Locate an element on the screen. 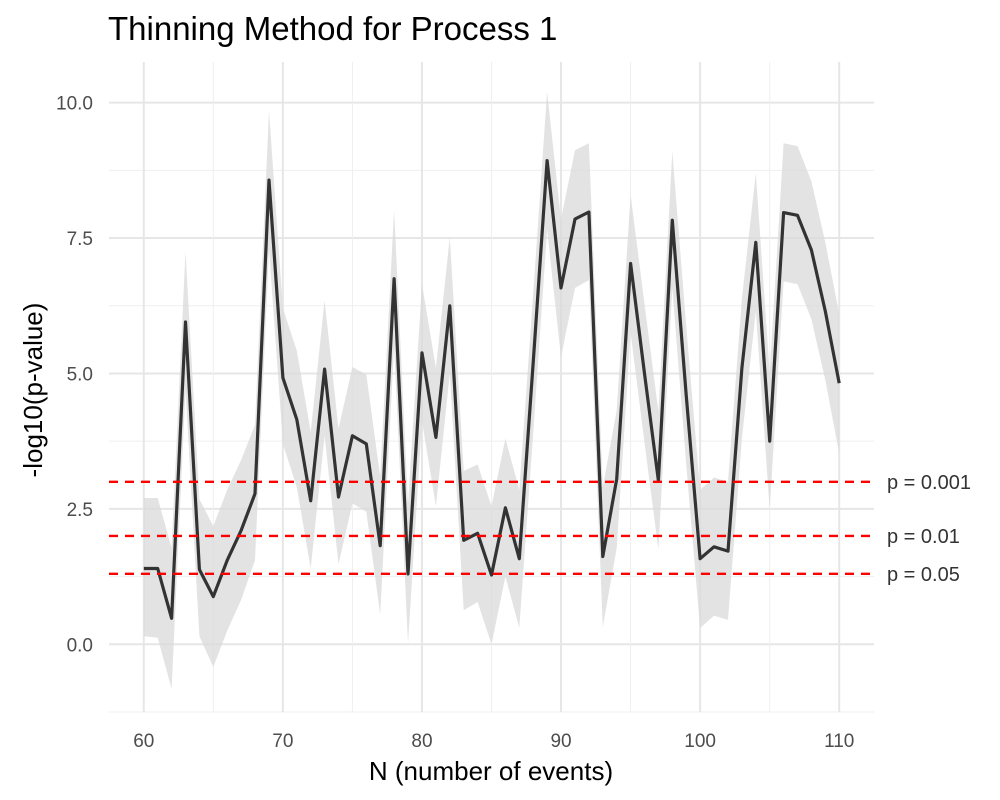 The height and width of the screenshot is (800, 1000). x-tick-label: 70 is located at coordinates (282, 741).